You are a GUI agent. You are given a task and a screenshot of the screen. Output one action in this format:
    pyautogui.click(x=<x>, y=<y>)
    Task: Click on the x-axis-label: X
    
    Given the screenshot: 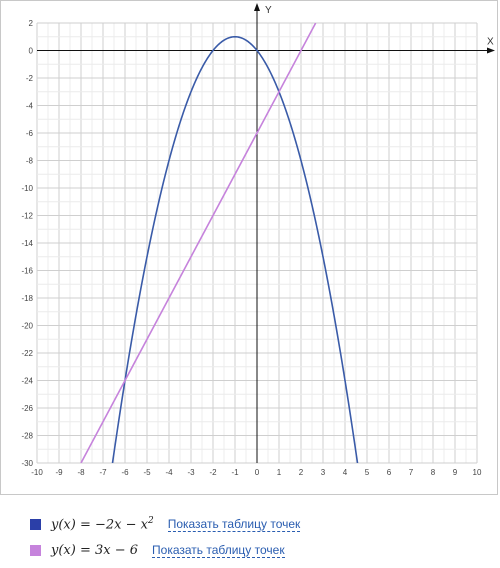 What is the action you would take?
    pyautogui.click(x=490, y=42)
    